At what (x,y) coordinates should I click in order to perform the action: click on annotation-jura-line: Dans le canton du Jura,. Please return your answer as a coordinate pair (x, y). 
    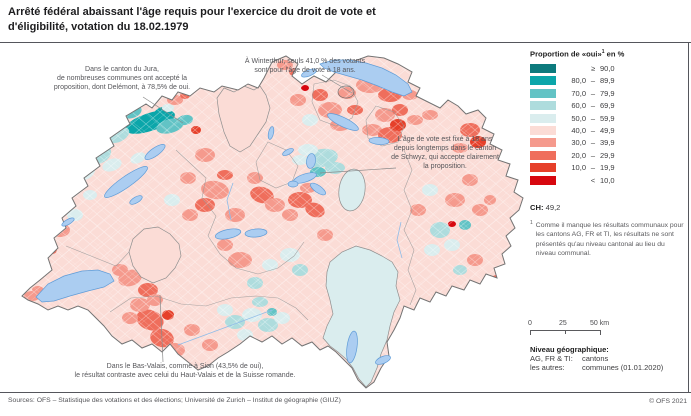
    Looking at the image, I should click on (122, 69).